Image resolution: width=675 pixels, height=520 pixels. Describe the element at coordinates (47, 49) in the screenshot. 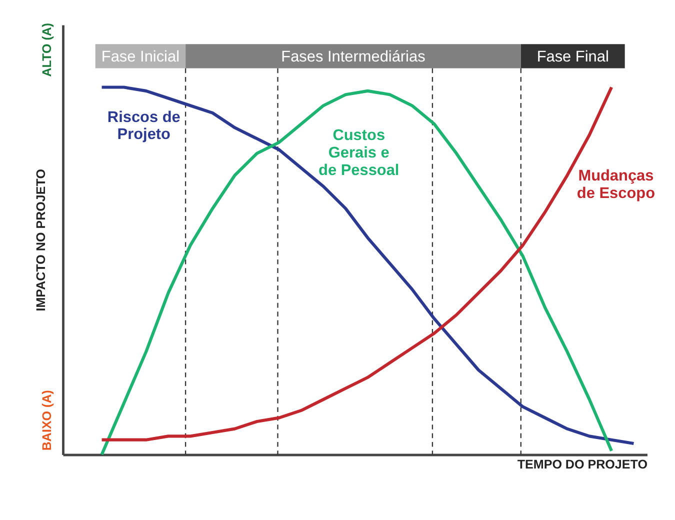

I see `text: ALTO (A)` at that location.